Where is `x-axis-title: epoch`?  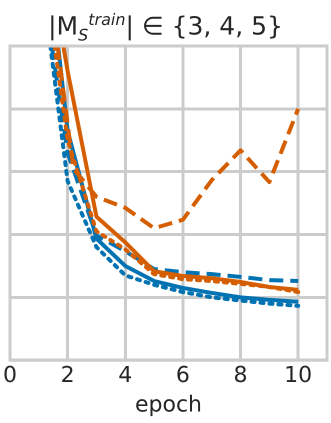 x-axis-title: epoch is located at coordinates (168, 405).